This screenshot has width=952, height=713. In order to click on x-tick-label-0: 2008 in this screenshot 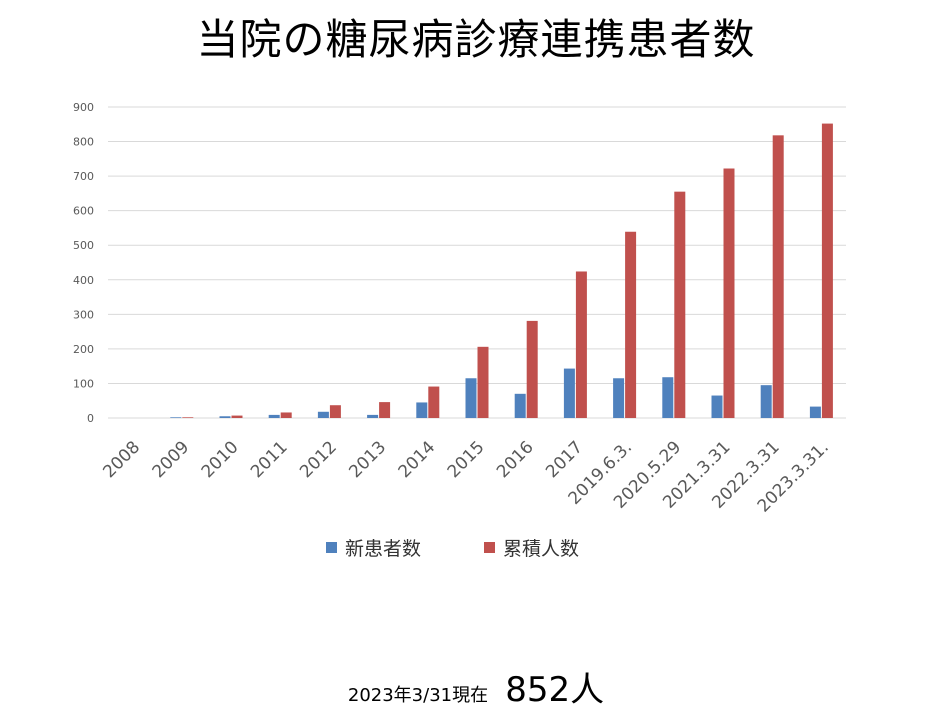, I will do `click(121, 459)`.